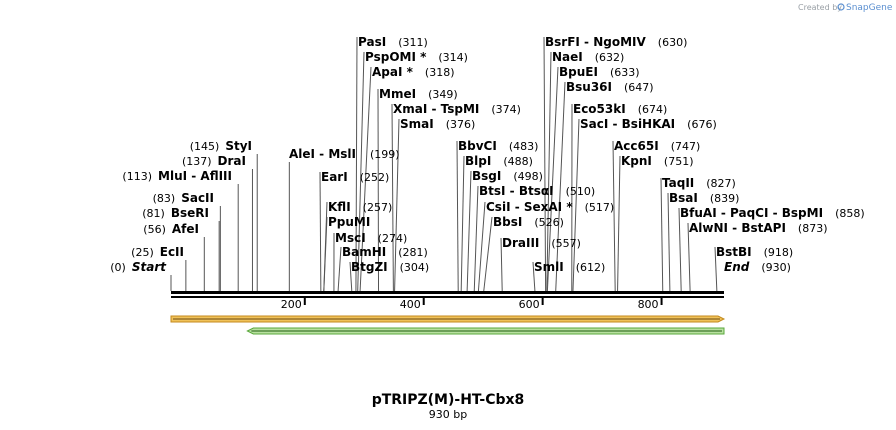 This screenshot has height=430, width=896. I want to click on site-name: BstBI, so click(734, 252).